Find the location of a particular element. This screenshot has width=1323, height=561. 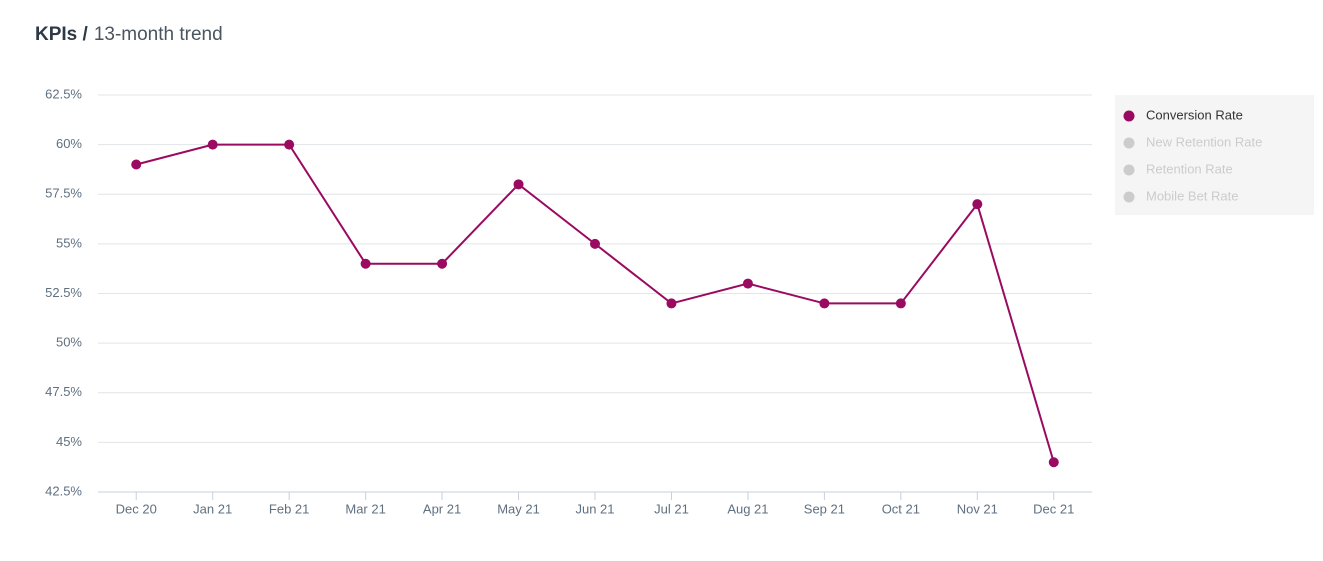

y-tick-label: 62.5% is located at coordinates (63, 93).